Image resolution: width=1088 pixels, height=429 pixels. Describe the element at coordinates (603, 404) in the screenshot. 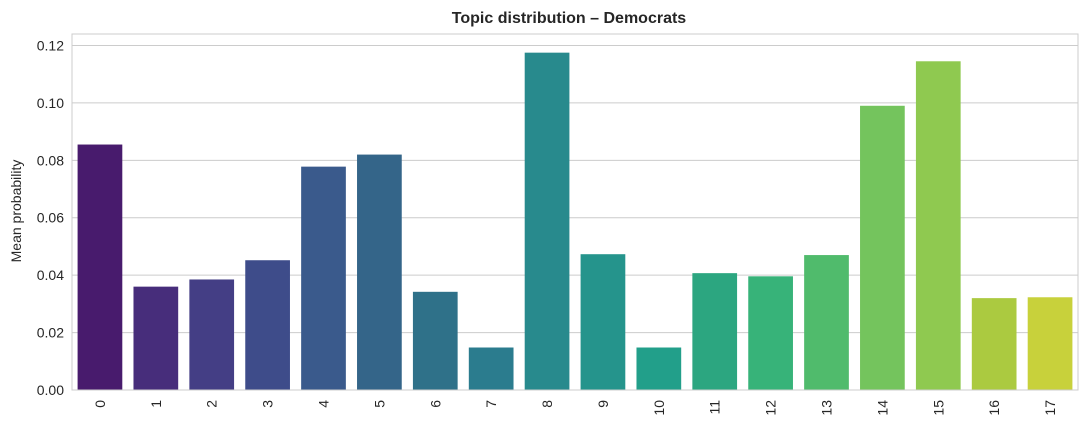

I see `x-tick-label: 9` at that location.